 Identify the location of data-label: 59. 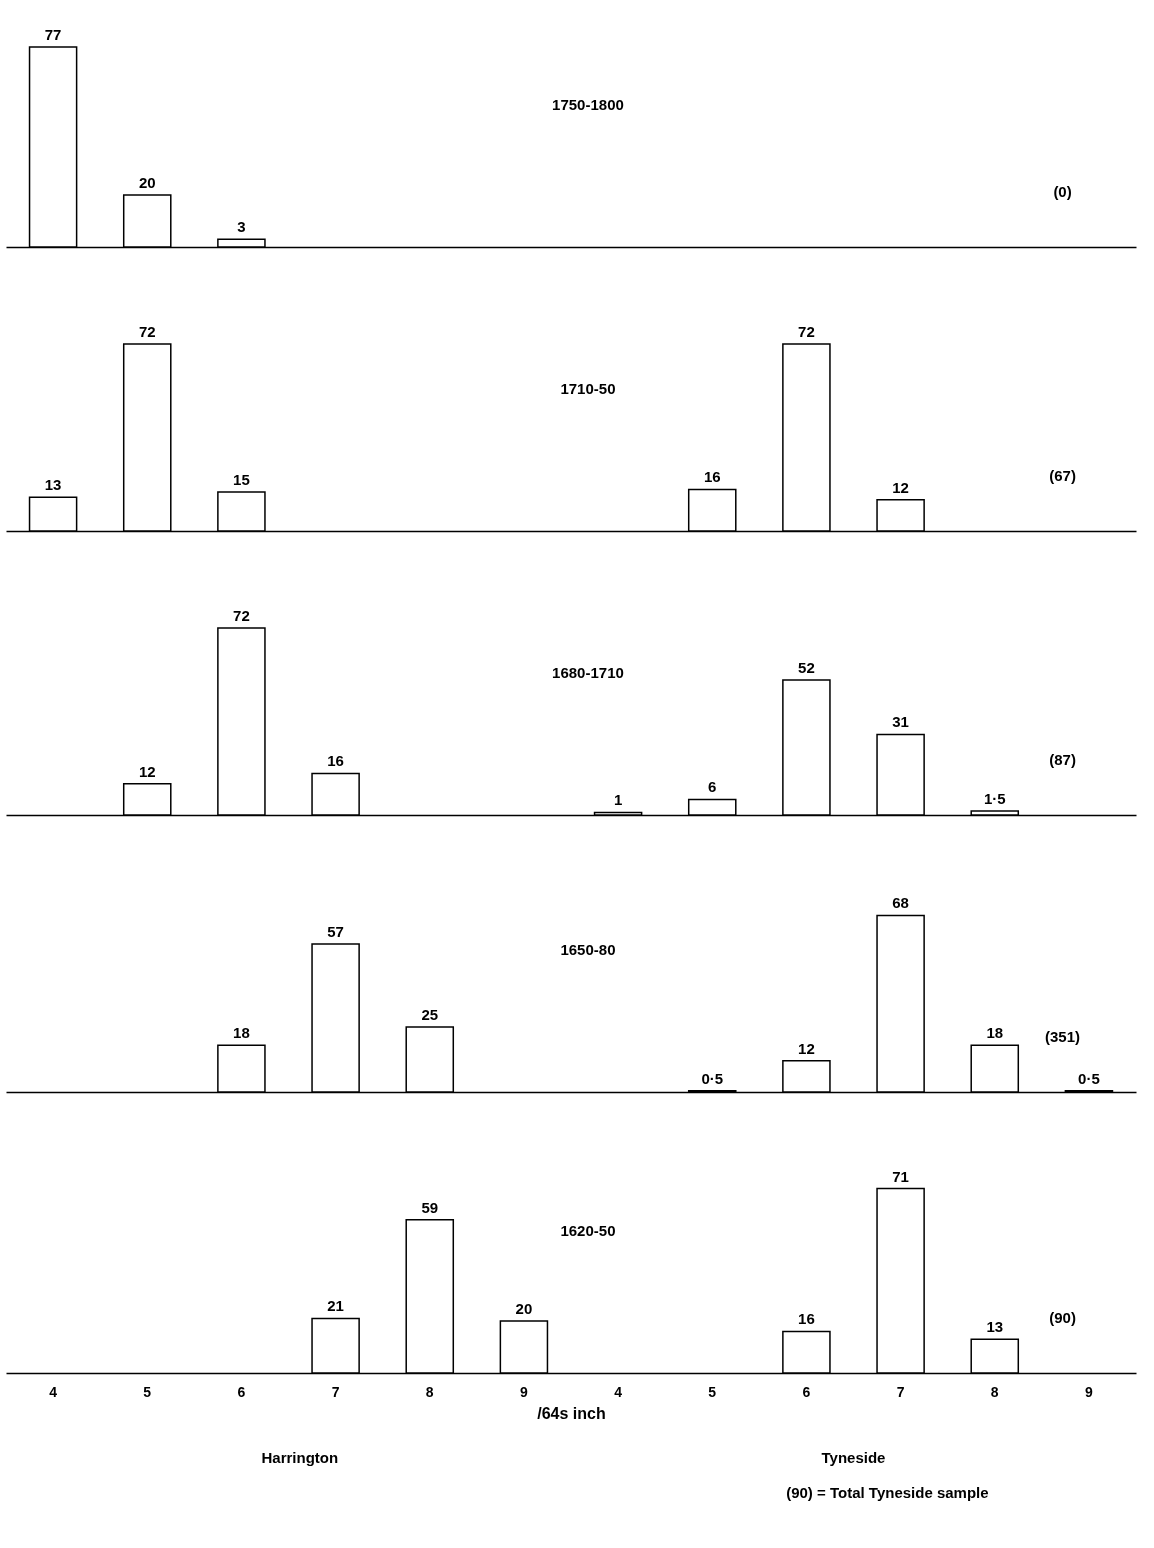
(430, 1207).